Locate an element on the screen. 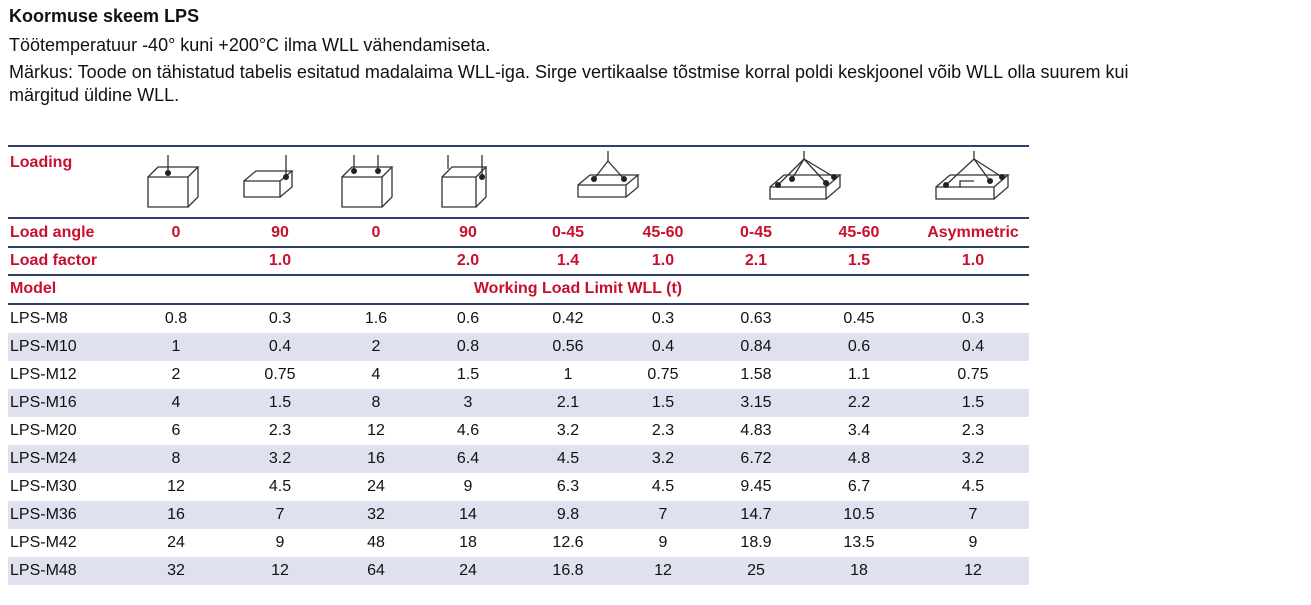  load-angle-cell: 90 is located at coordinates (468, 232).